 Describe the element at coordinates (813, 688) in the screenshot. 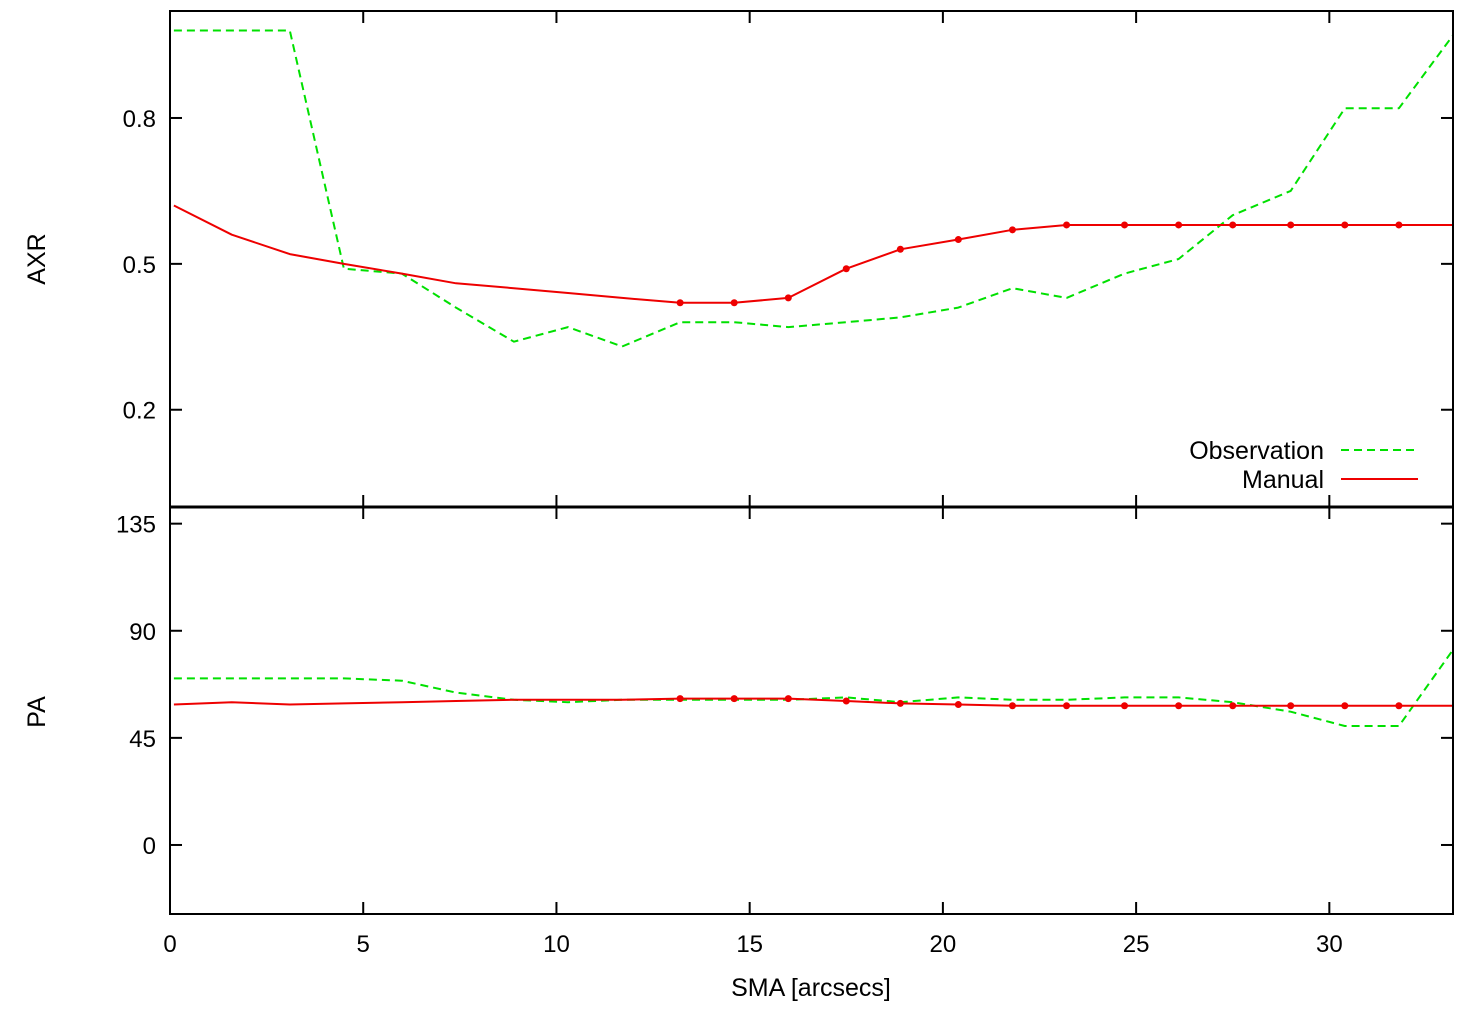

I see `pa-series-observation` at that location.